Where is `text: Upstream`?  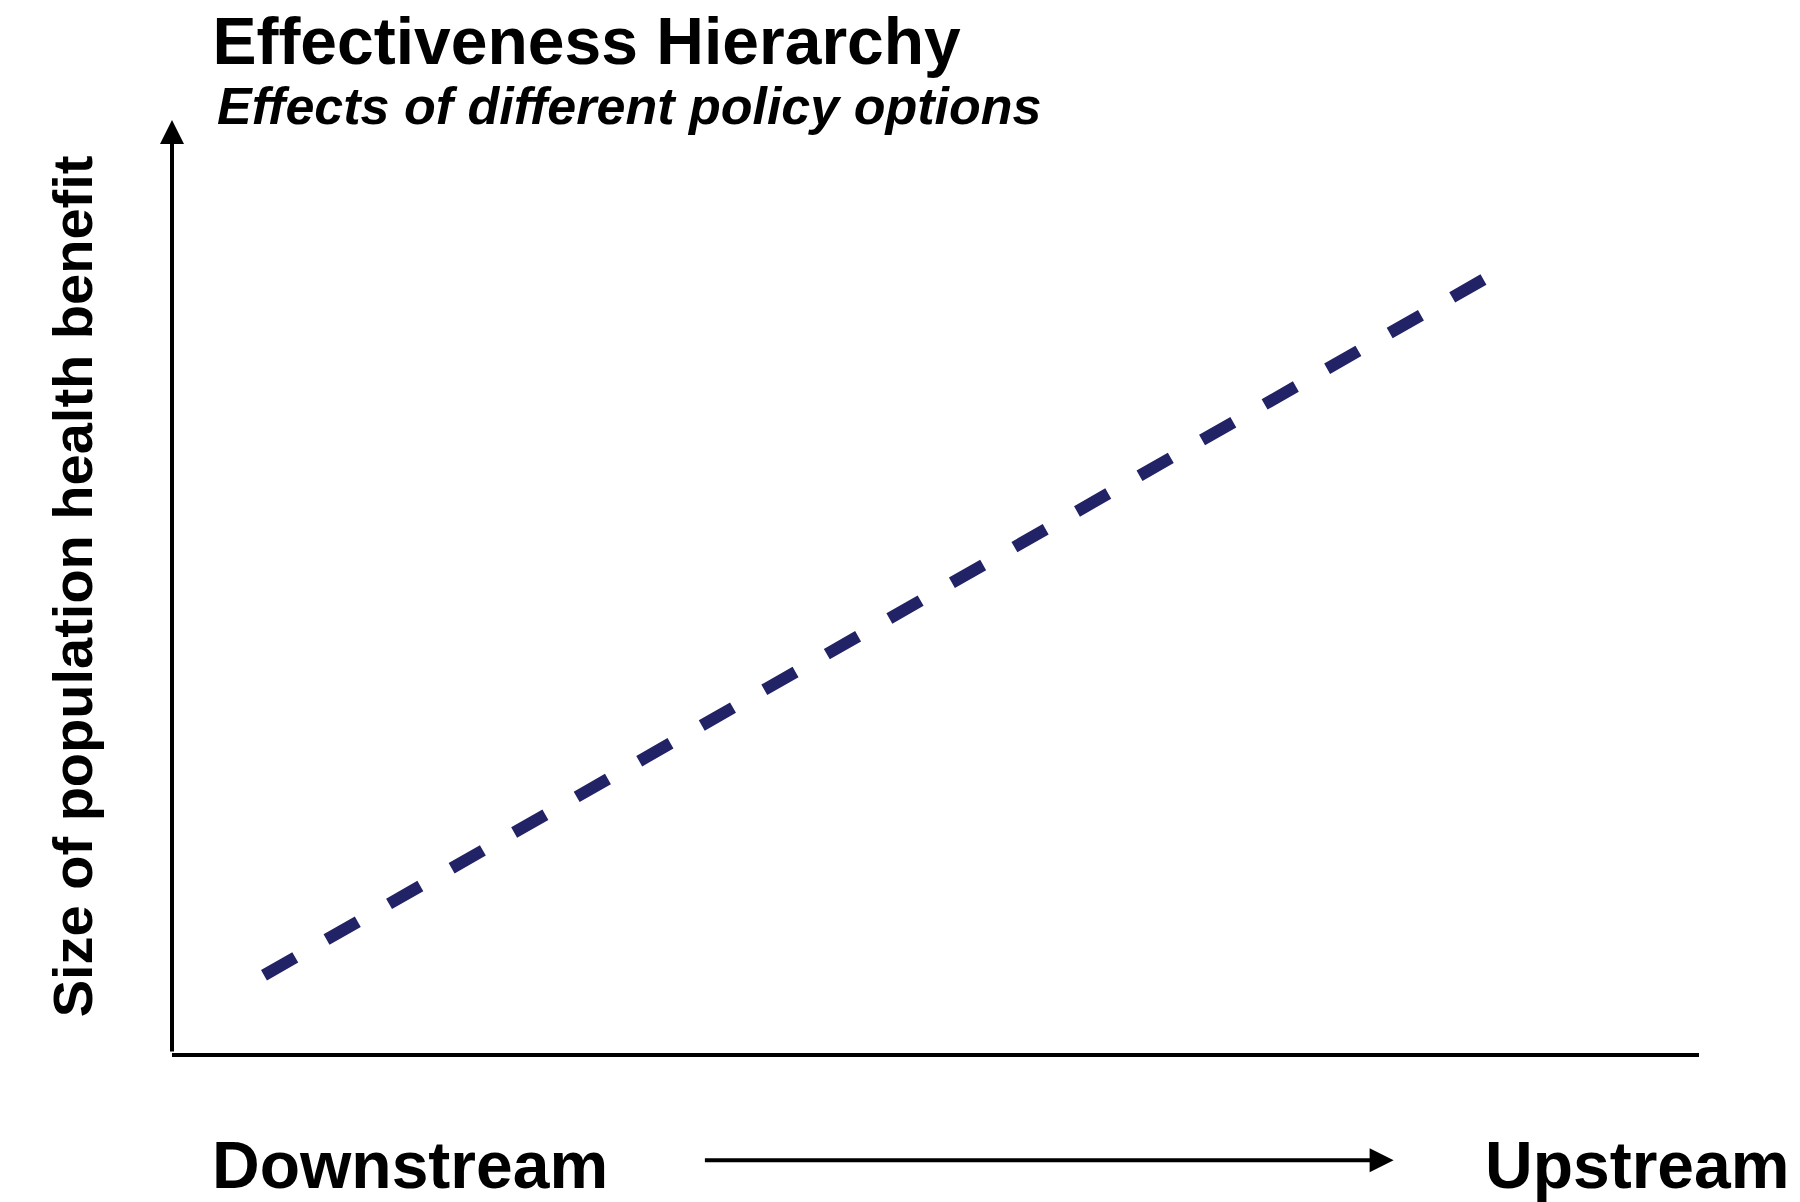 text: Upstream is located at coordinates (1637, 1165).